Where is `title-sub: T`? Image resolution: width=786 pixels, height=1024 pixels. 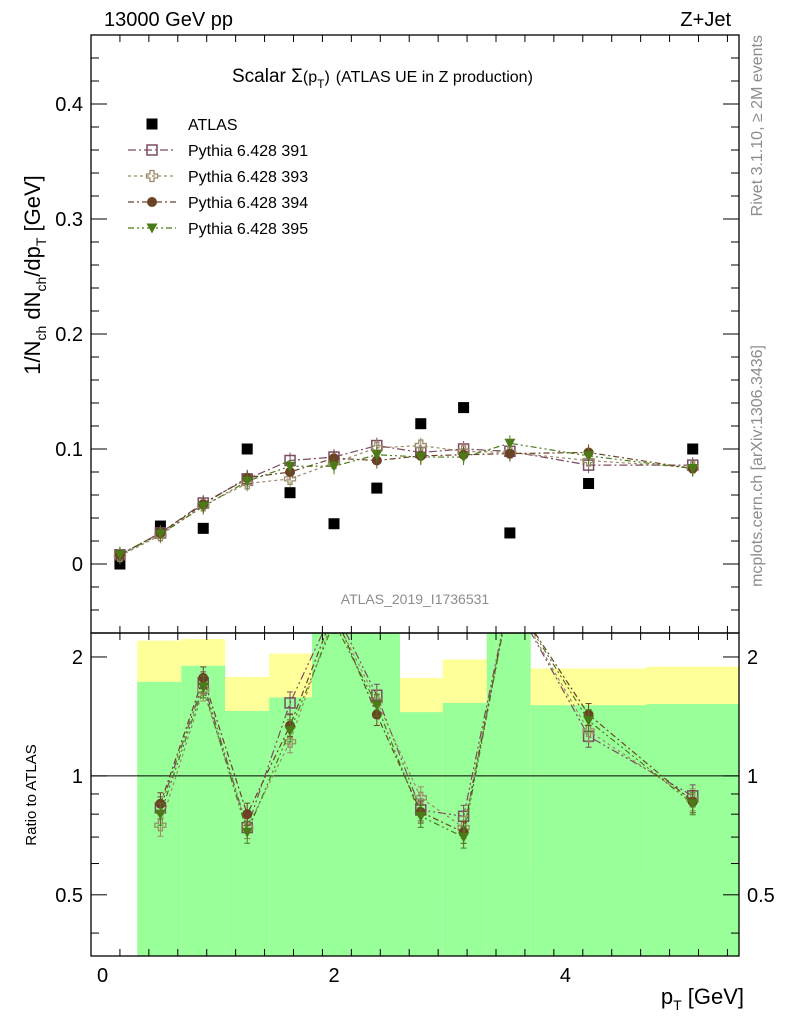
title-sub: T is located at coordinates (321, 84).